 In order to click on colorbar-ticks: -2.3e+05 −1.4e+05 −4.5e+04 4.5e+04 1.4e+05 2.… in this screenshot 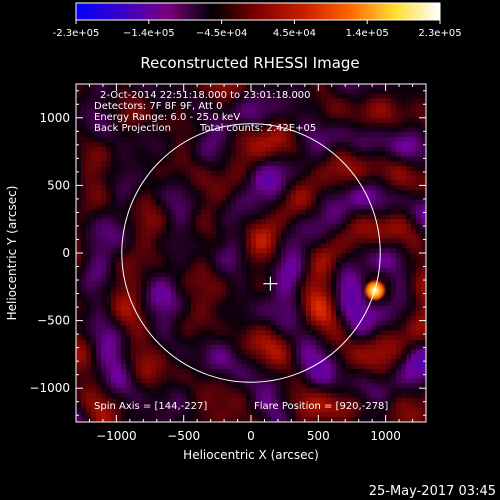, I will do `click(257, 29)`.